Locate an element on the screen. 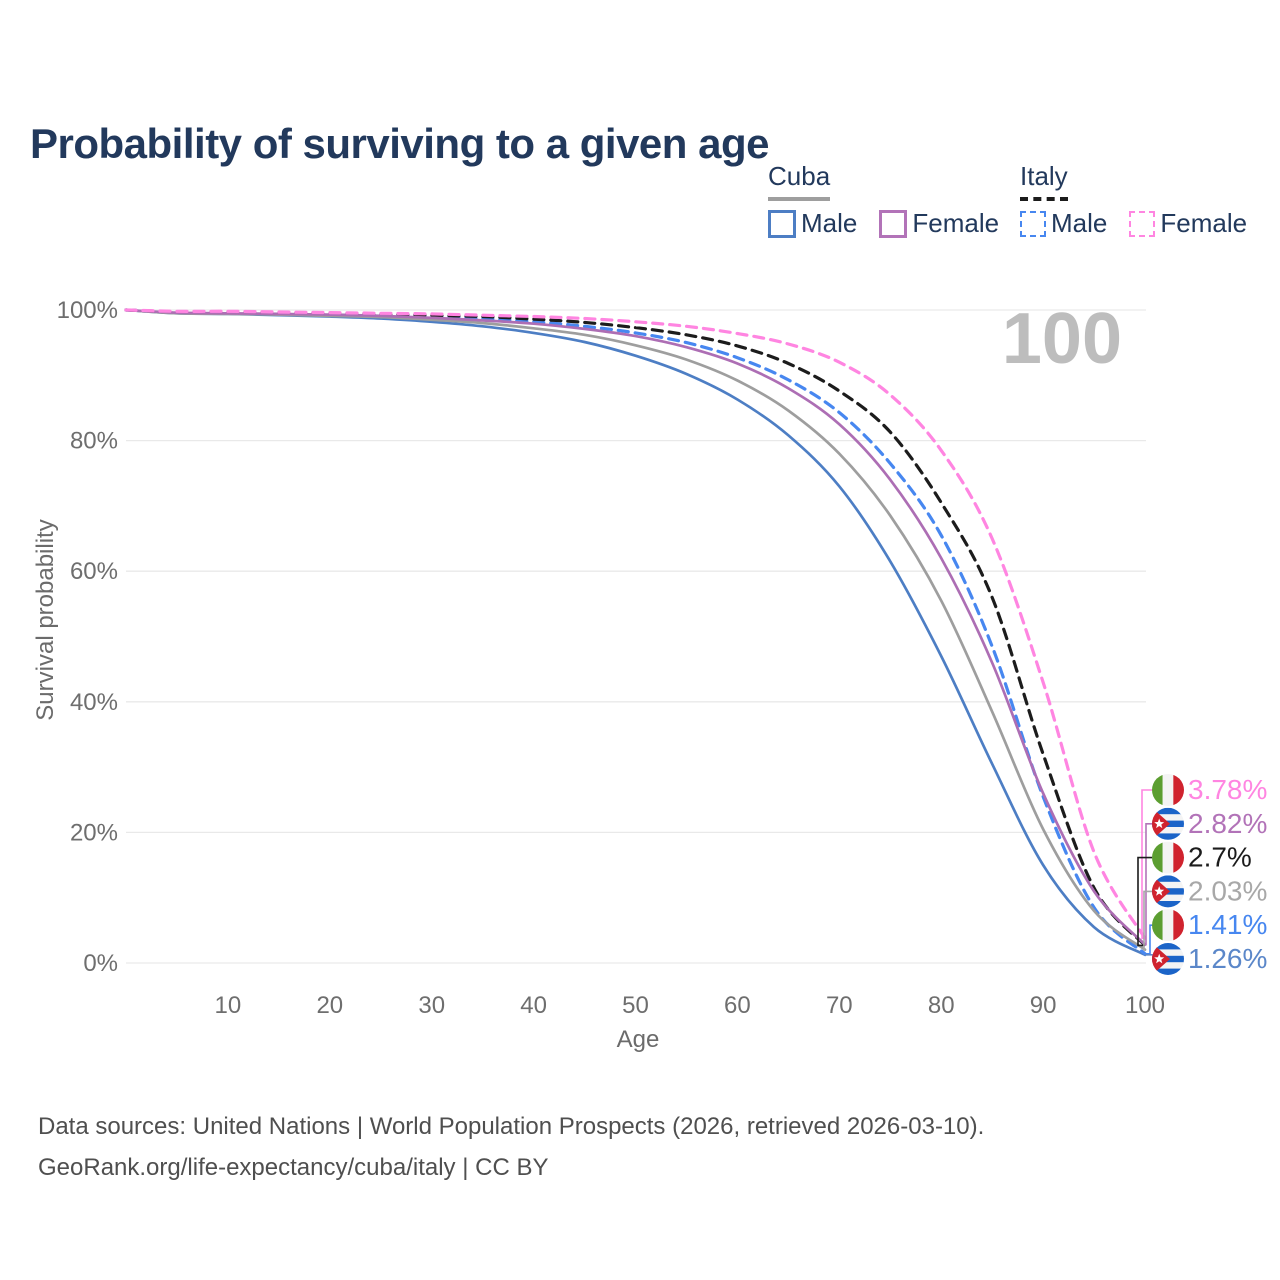 The width and height of the screenshot is (1280, 1280). legend-country-cuba: Cuba is located at coordinates (799, 181).